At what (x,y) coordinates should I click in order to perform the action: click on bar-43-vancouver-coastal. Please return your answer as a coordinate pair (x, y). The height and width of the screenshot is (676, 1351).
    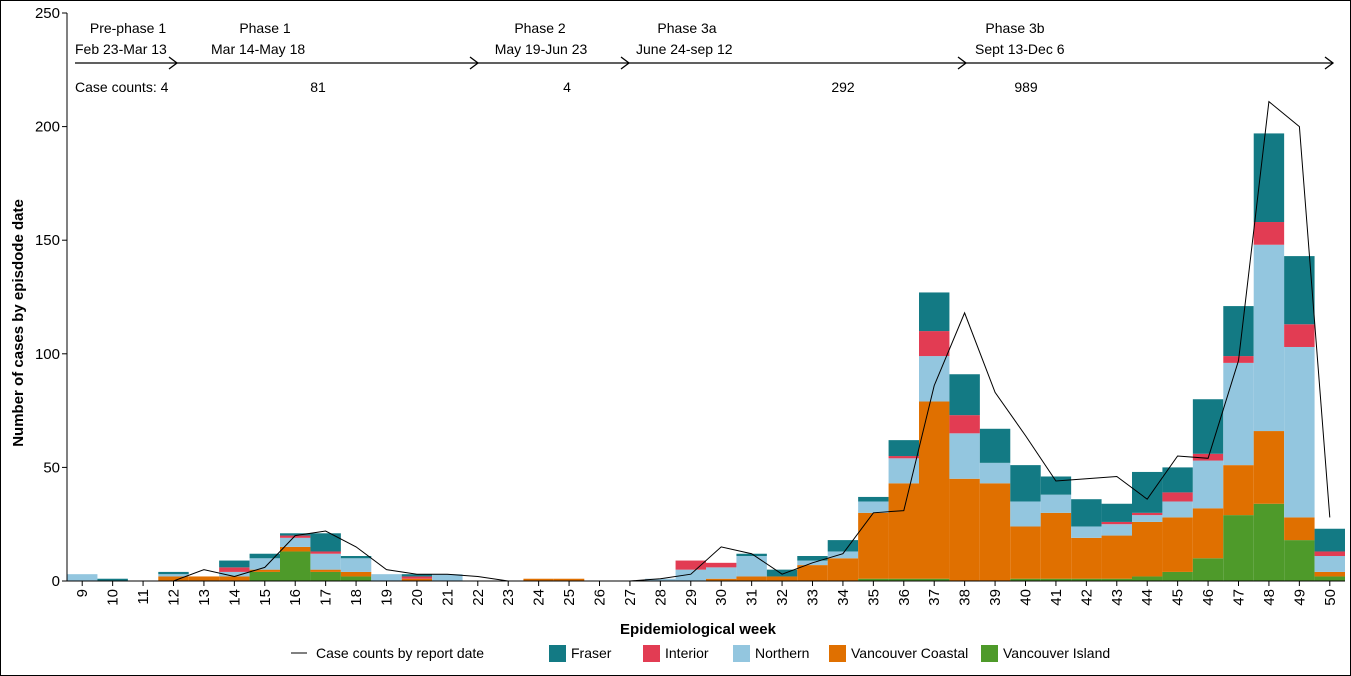
    Looking at the image, I should click on (1116, 557).